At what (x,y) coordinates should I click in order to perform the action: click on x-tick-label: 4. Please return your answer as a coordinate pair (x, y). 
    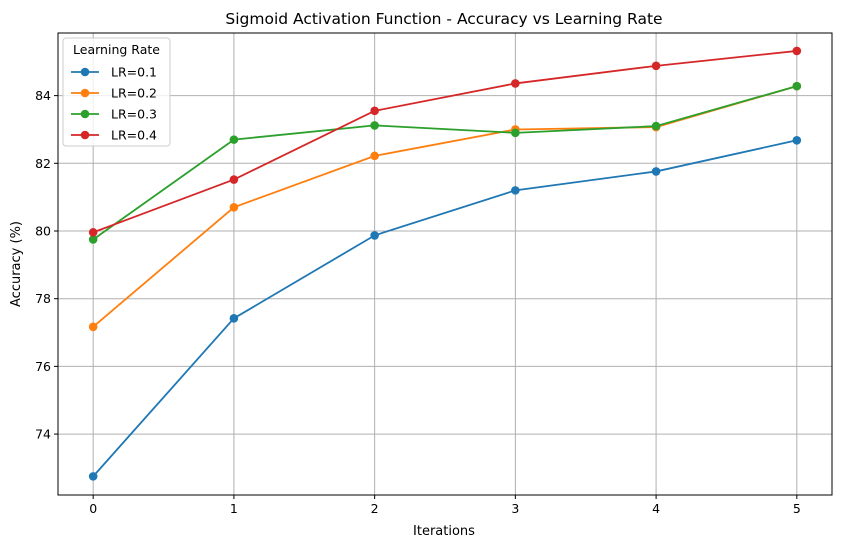
    Looking at the image, I should click on (656, 508).